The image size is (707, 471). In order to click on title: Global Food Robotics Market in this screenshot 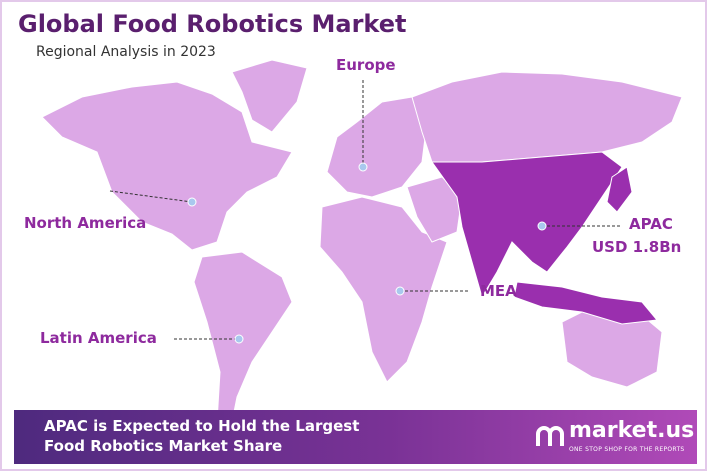, I will do `click(212, 24)`.